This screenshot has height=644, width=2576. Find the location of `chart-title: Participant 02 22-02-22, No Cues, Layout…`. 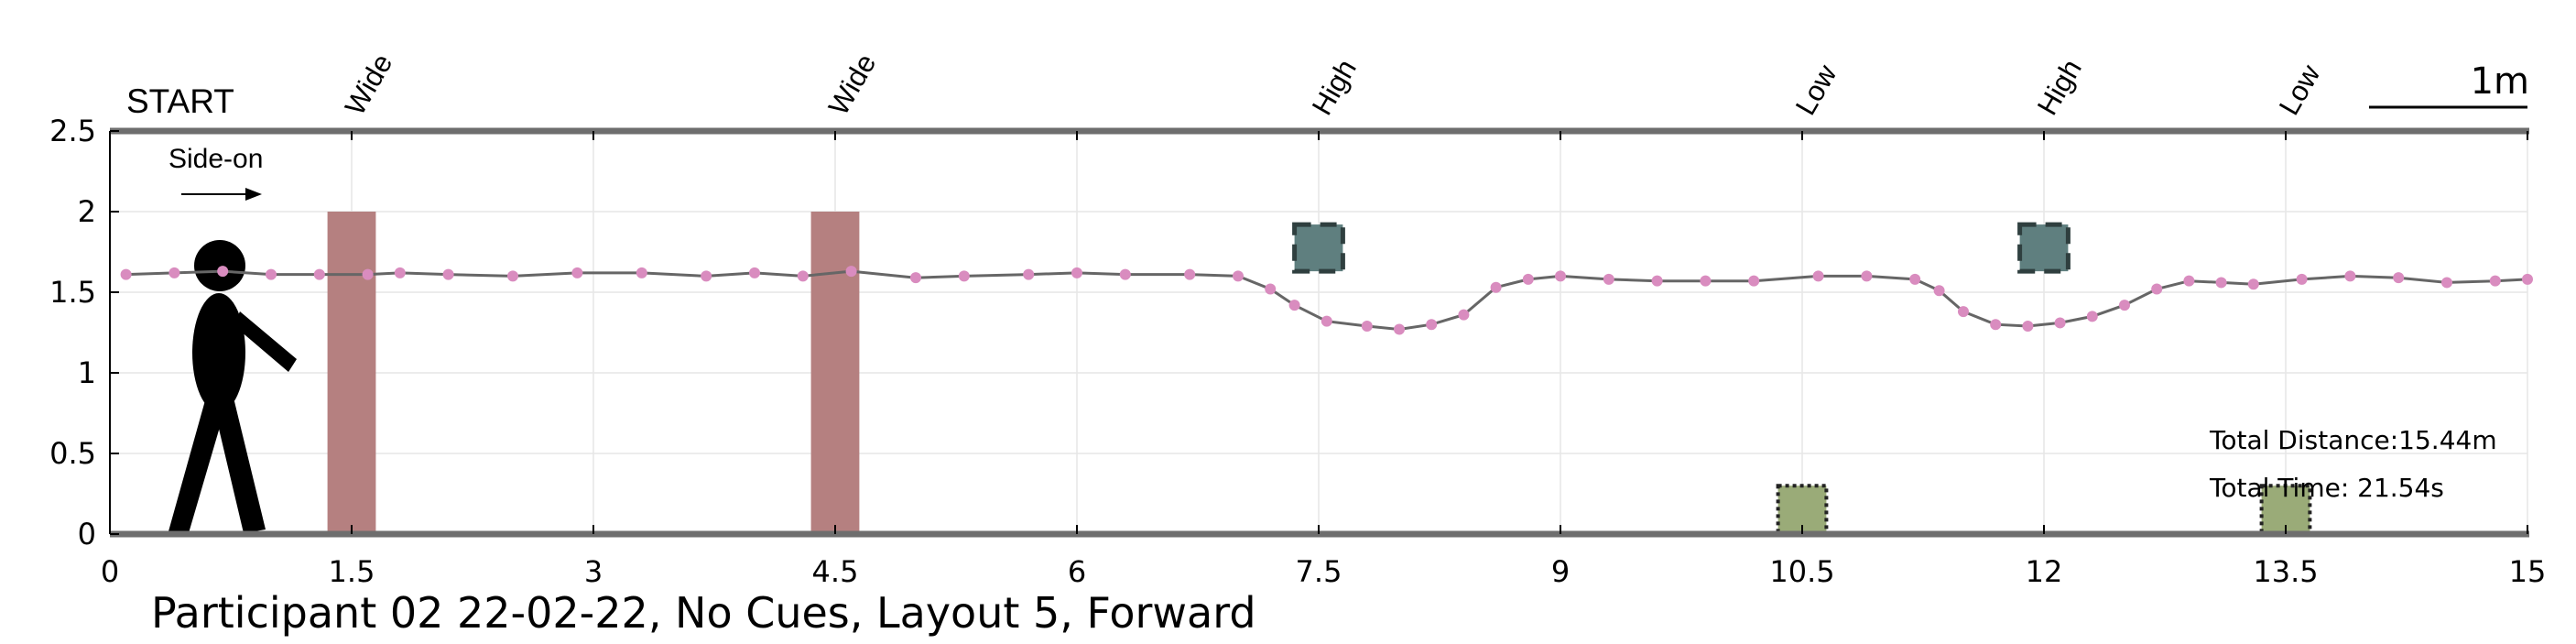

chart-title: Participant 02 22-02-22, No Cues, Layout… is located at coordinates (703, 613).